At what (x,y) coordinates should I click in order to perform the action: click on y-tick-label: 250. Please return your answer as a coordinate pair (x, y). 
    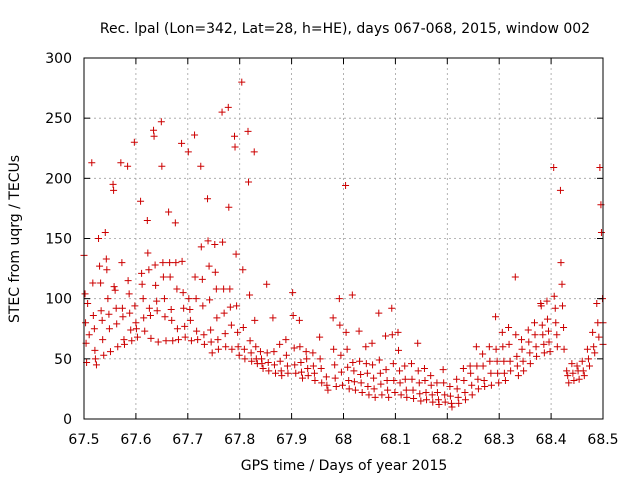
    Looking at the image, I should click on (58, 119).